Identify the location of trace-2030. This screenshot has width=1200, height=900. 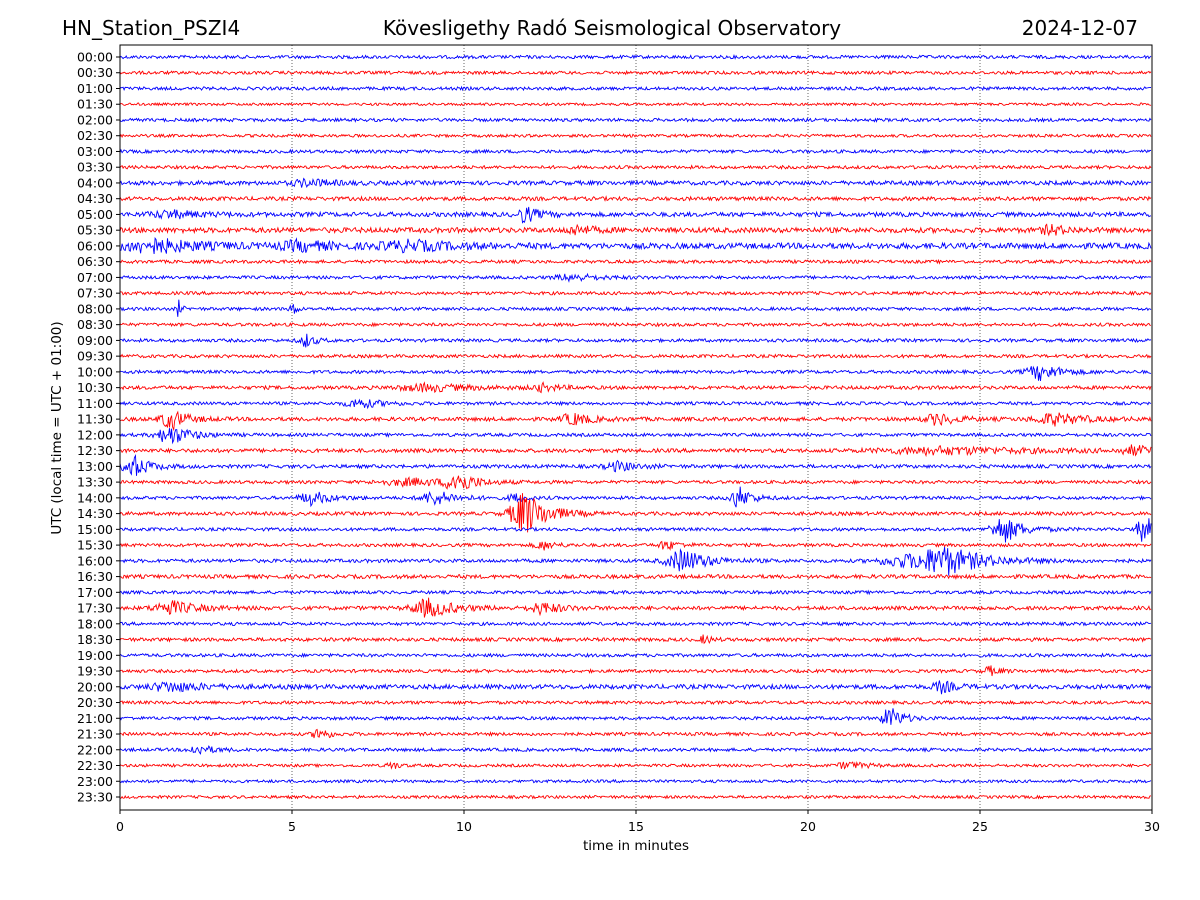
(635, 702).